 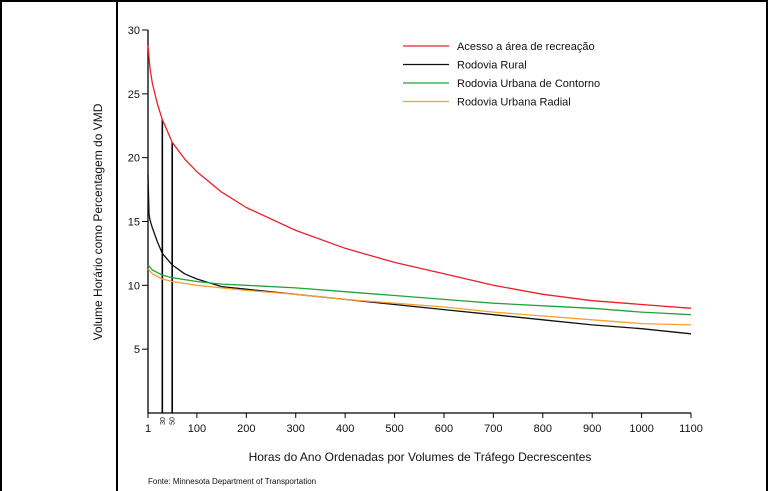 I want to click on x-tick-label: 100, so click(x=197, y=429).